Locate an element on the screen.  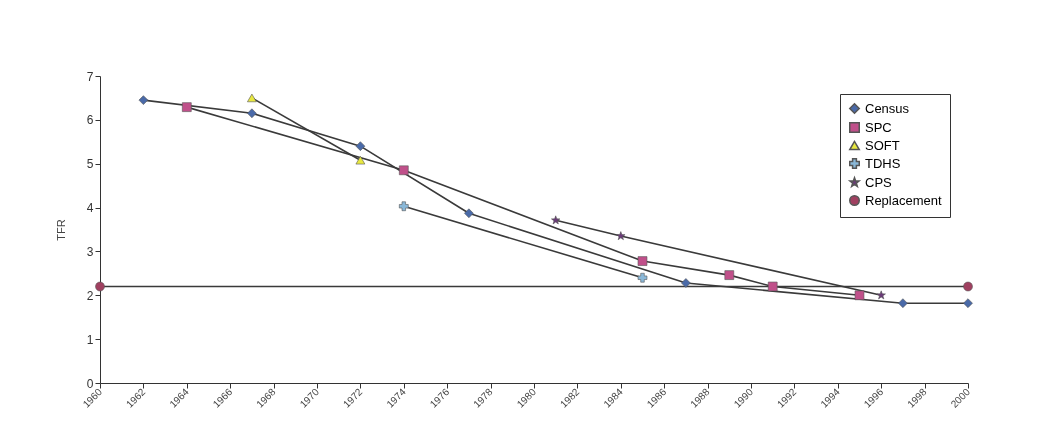
y-tick-label: 3 is located at coordinates (90, 251).